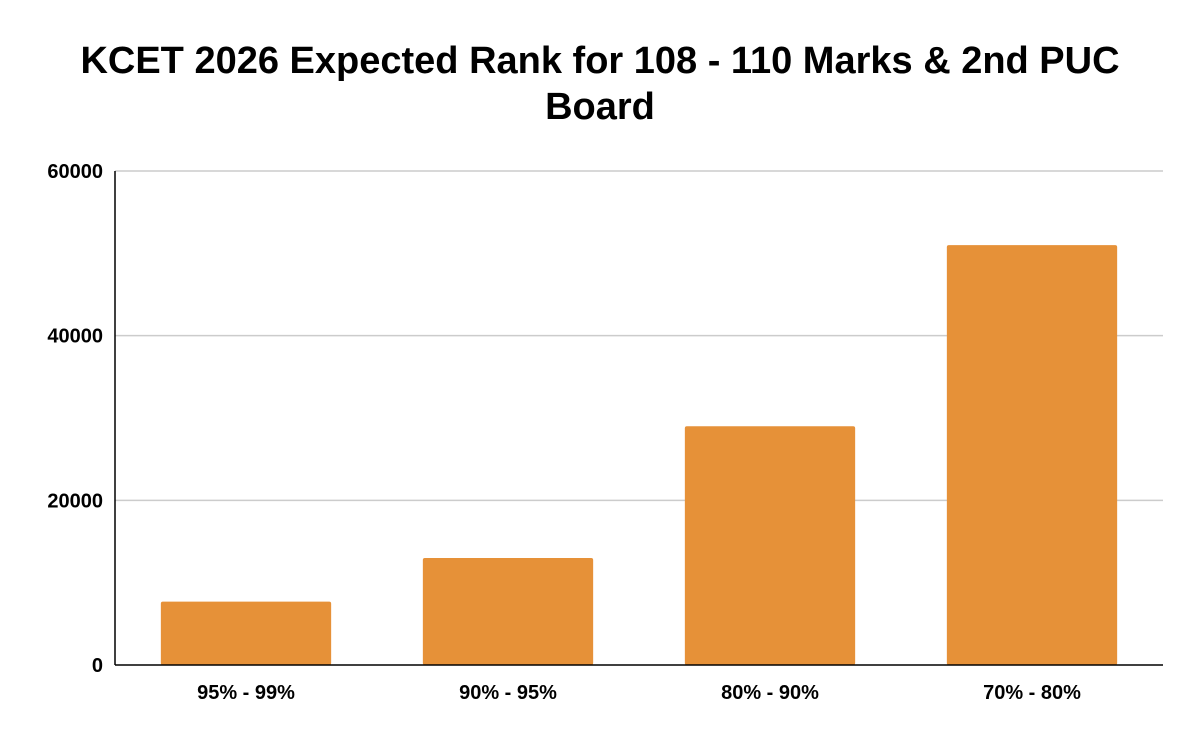  I want to click on y-tick-label: 60000, so click(75, 172).